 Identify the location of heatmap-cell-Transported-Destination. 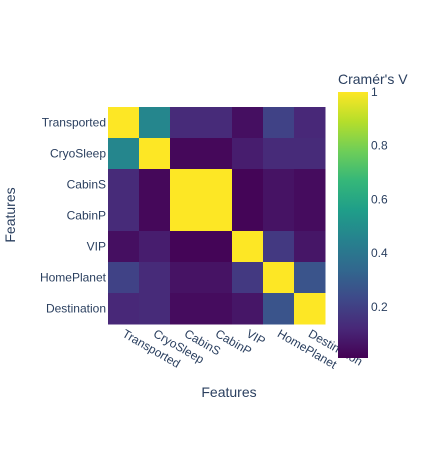
(310, 123).